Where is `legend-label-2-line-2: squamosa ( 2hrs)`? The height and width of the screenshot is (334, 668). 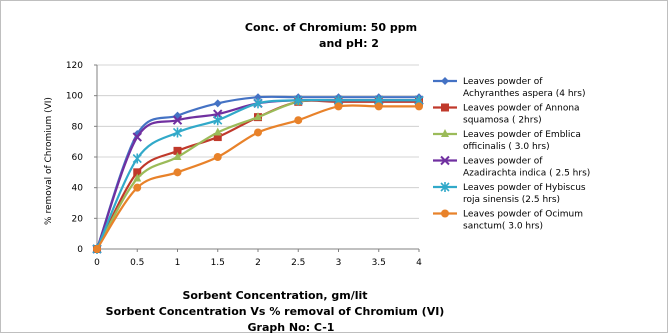
legend-label-2-line-2: squamosa ( 2hrs) is located at coordinates (502, 121).